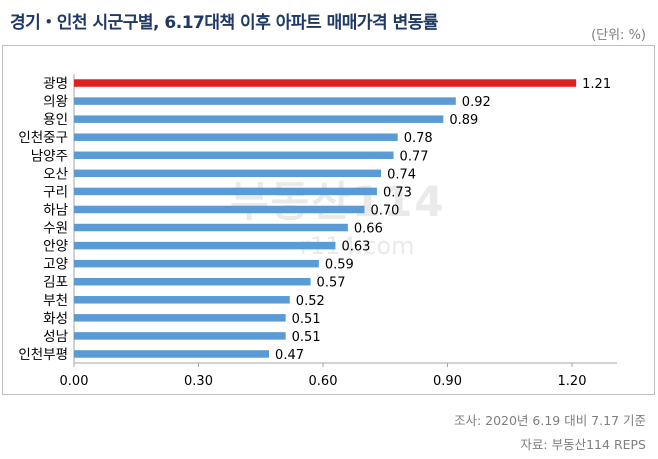 This screenshot has width=658, height=459. I want to click on data-source: 자료: 부동산114 REPS, so click(583, 444).